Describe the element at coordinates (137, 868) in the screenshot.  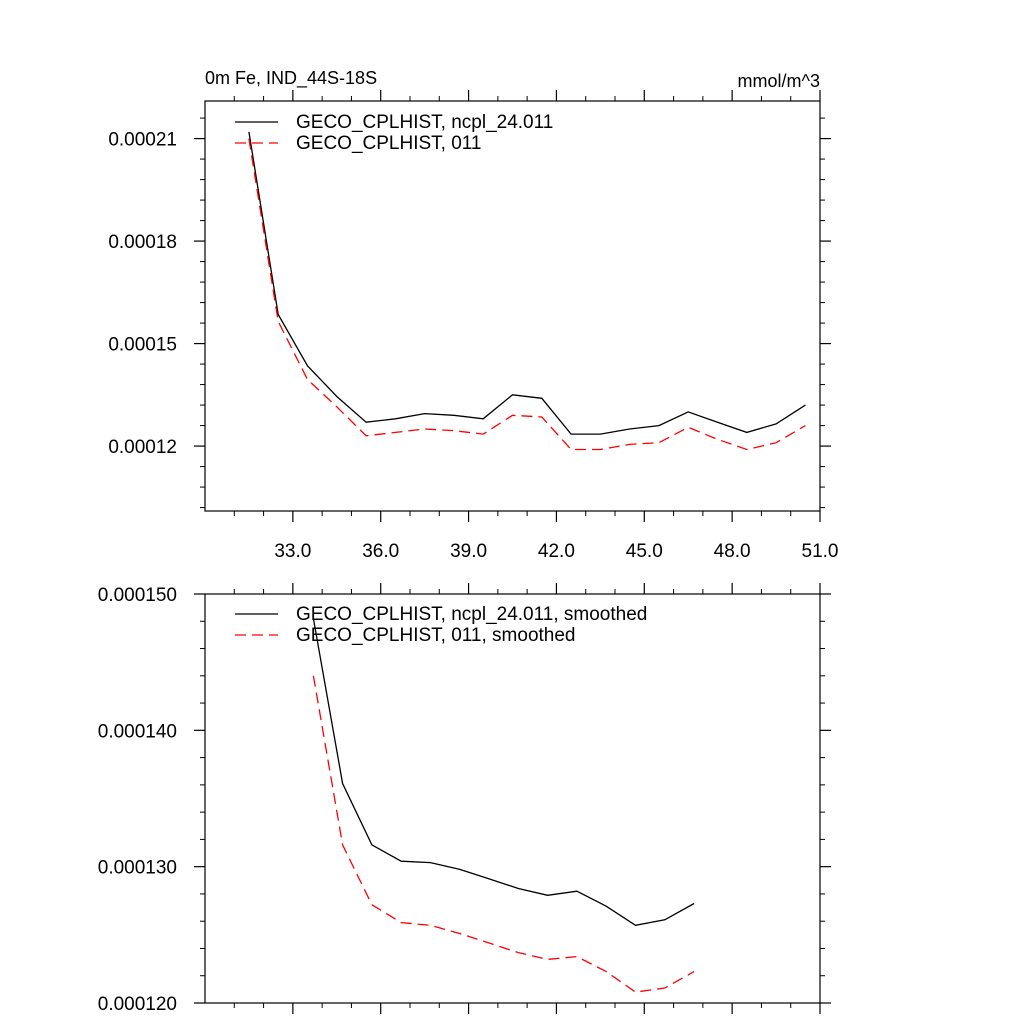
I see `y-tick-label: 0.000130` at that location.